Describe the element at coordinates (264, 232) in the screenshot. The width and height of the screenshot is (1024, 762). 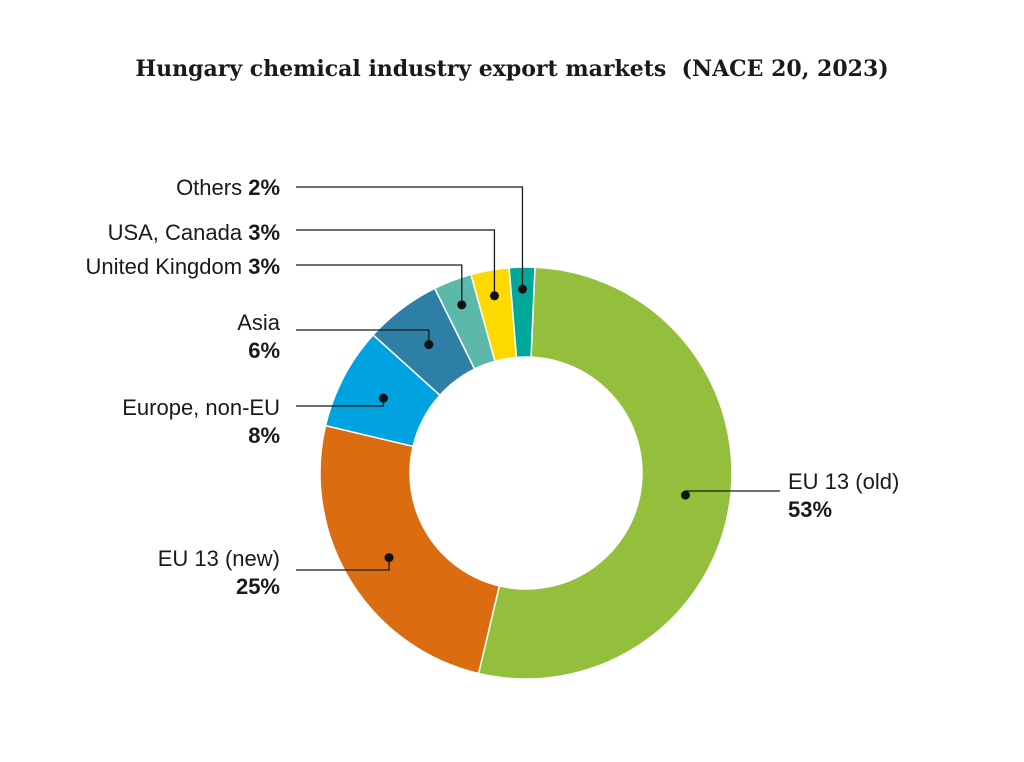
I see `label-value-usa-canada: 3%` at that location.